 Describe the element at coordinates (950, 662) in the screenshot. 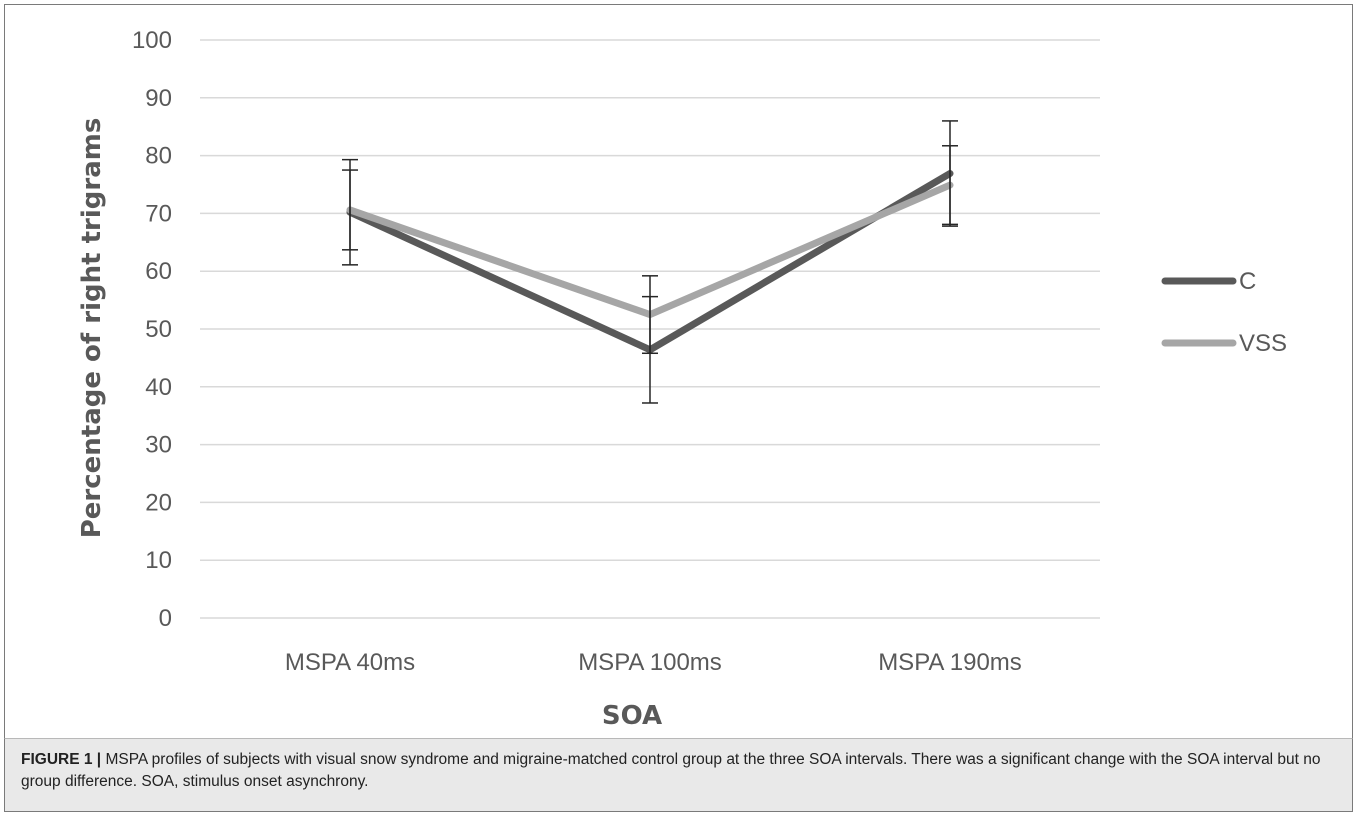

I see `x-tick-label-2: MSPA 190ms` at that location.